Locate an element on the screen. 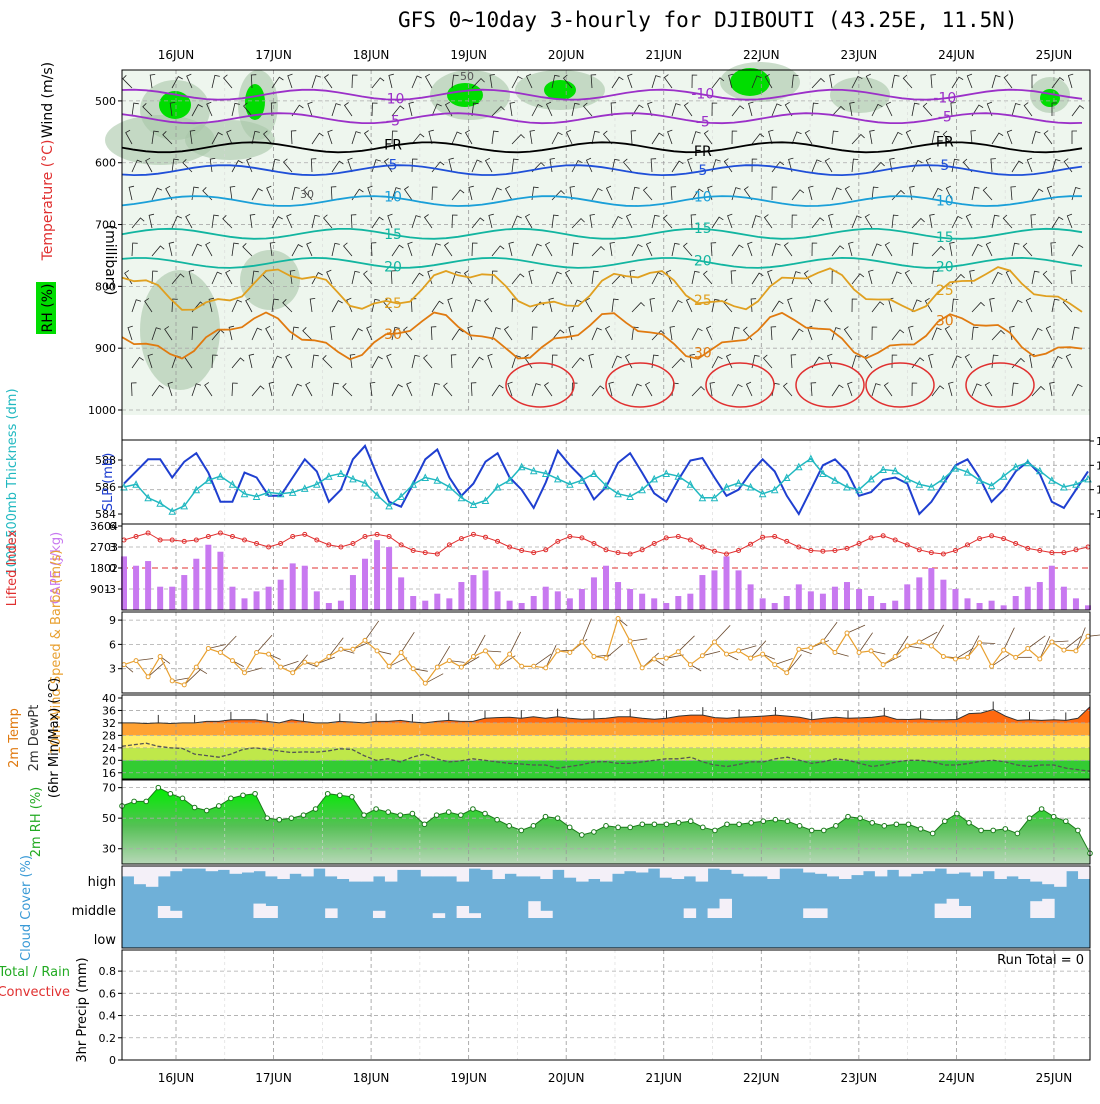 This screenshot has height=1104, width=1100. run-total-annotation: Run Total = 0 is located at coordinates (1040, 960).